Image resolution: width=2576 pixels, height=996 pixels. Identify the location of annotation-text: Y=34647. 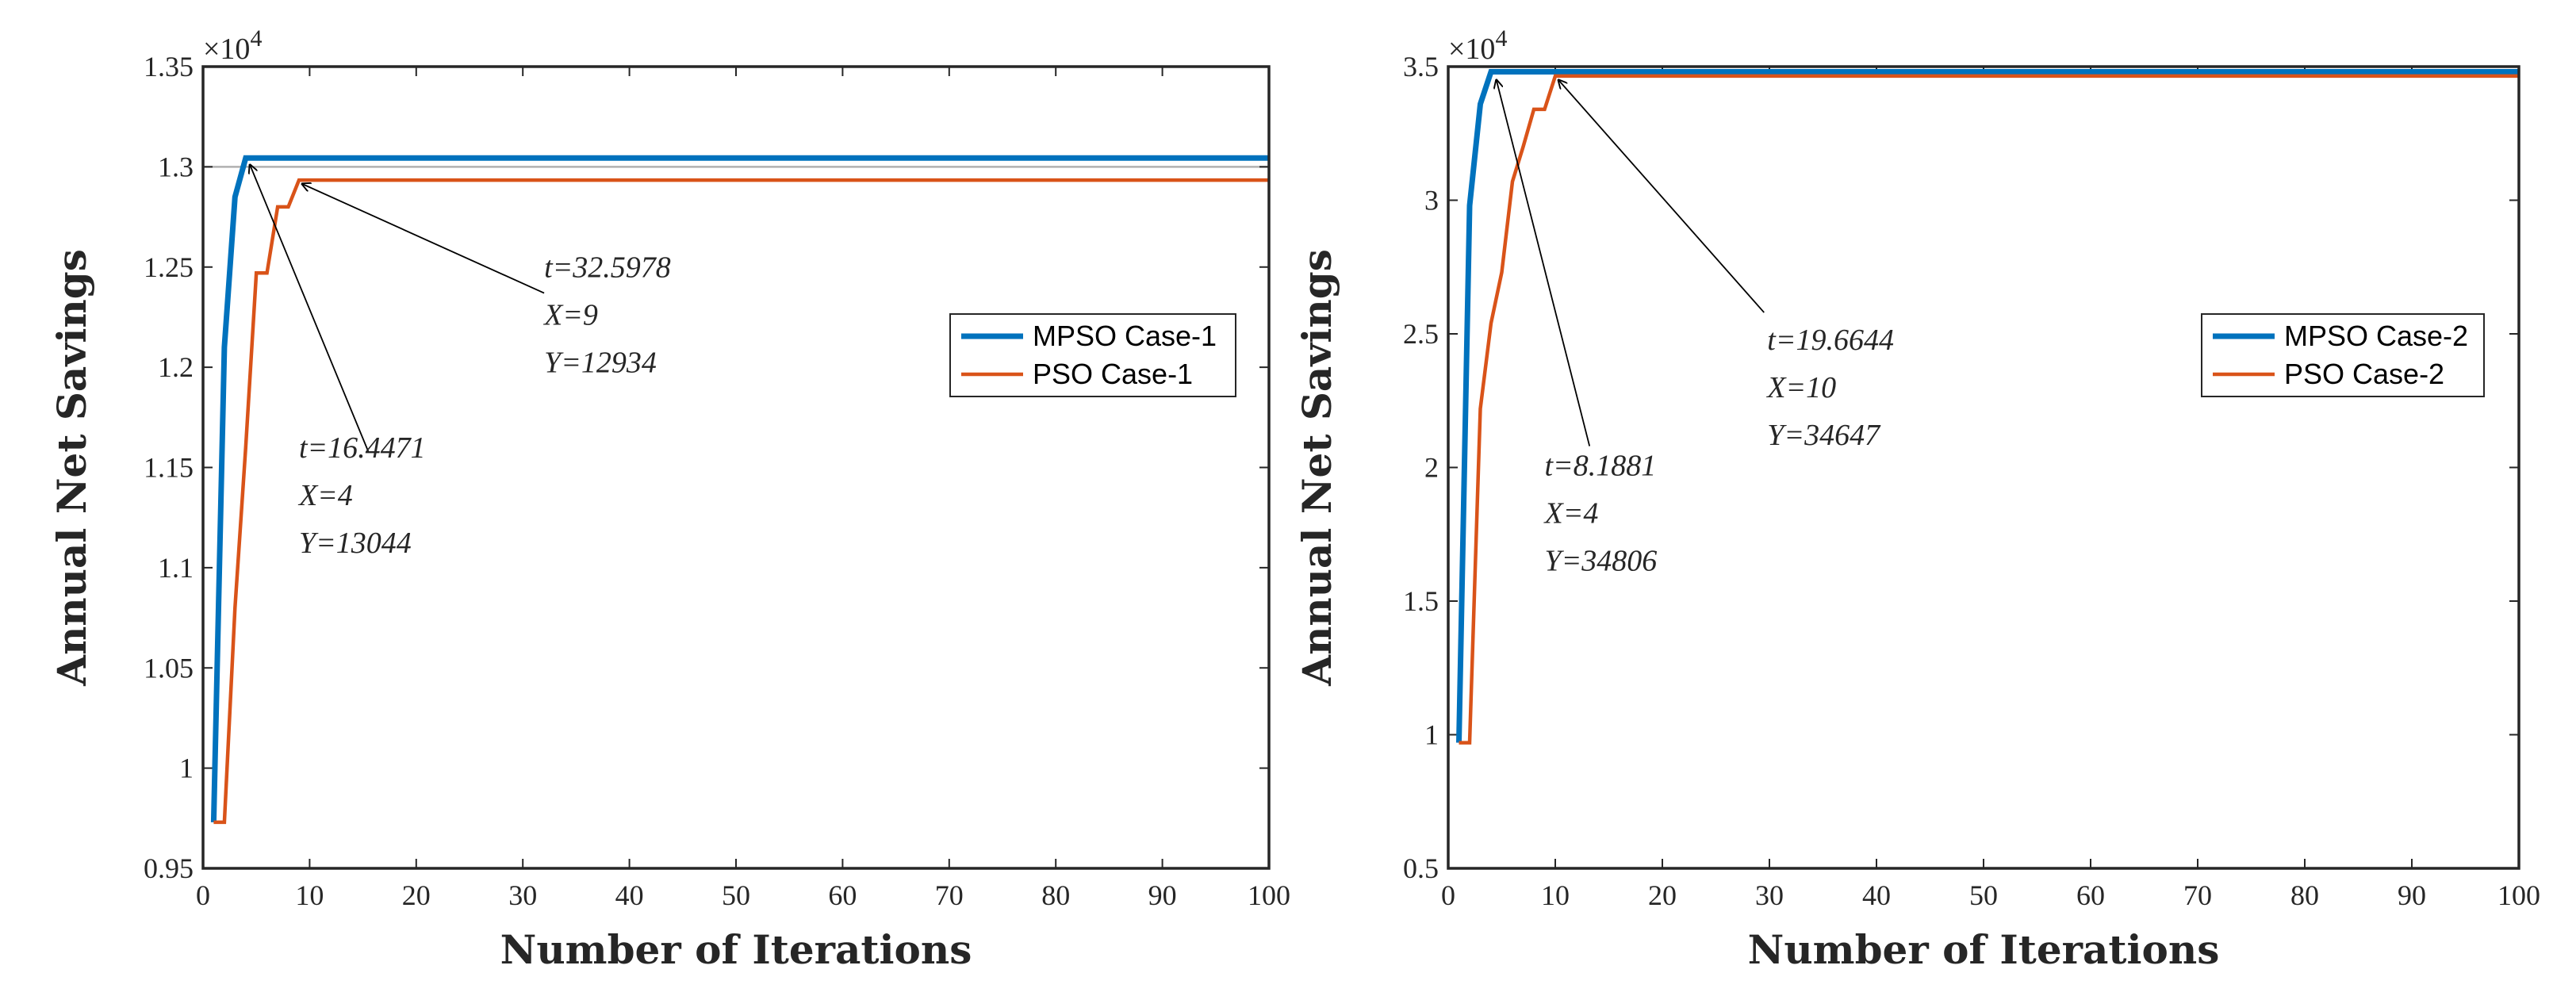
(1824, 435).